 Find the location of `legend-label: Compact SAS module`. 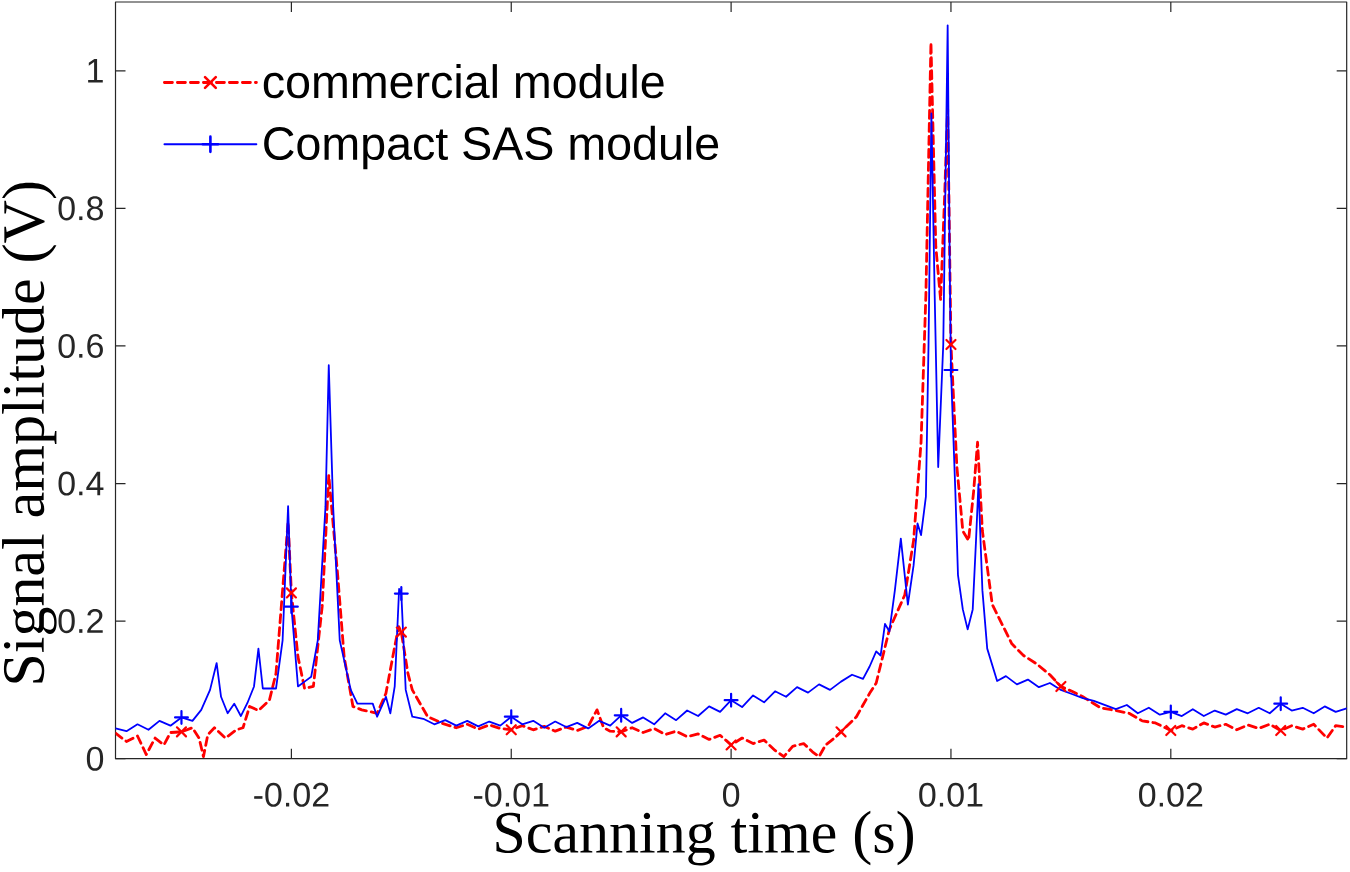

legend-label: Compact SAS module is located at coordinates (491, 147).